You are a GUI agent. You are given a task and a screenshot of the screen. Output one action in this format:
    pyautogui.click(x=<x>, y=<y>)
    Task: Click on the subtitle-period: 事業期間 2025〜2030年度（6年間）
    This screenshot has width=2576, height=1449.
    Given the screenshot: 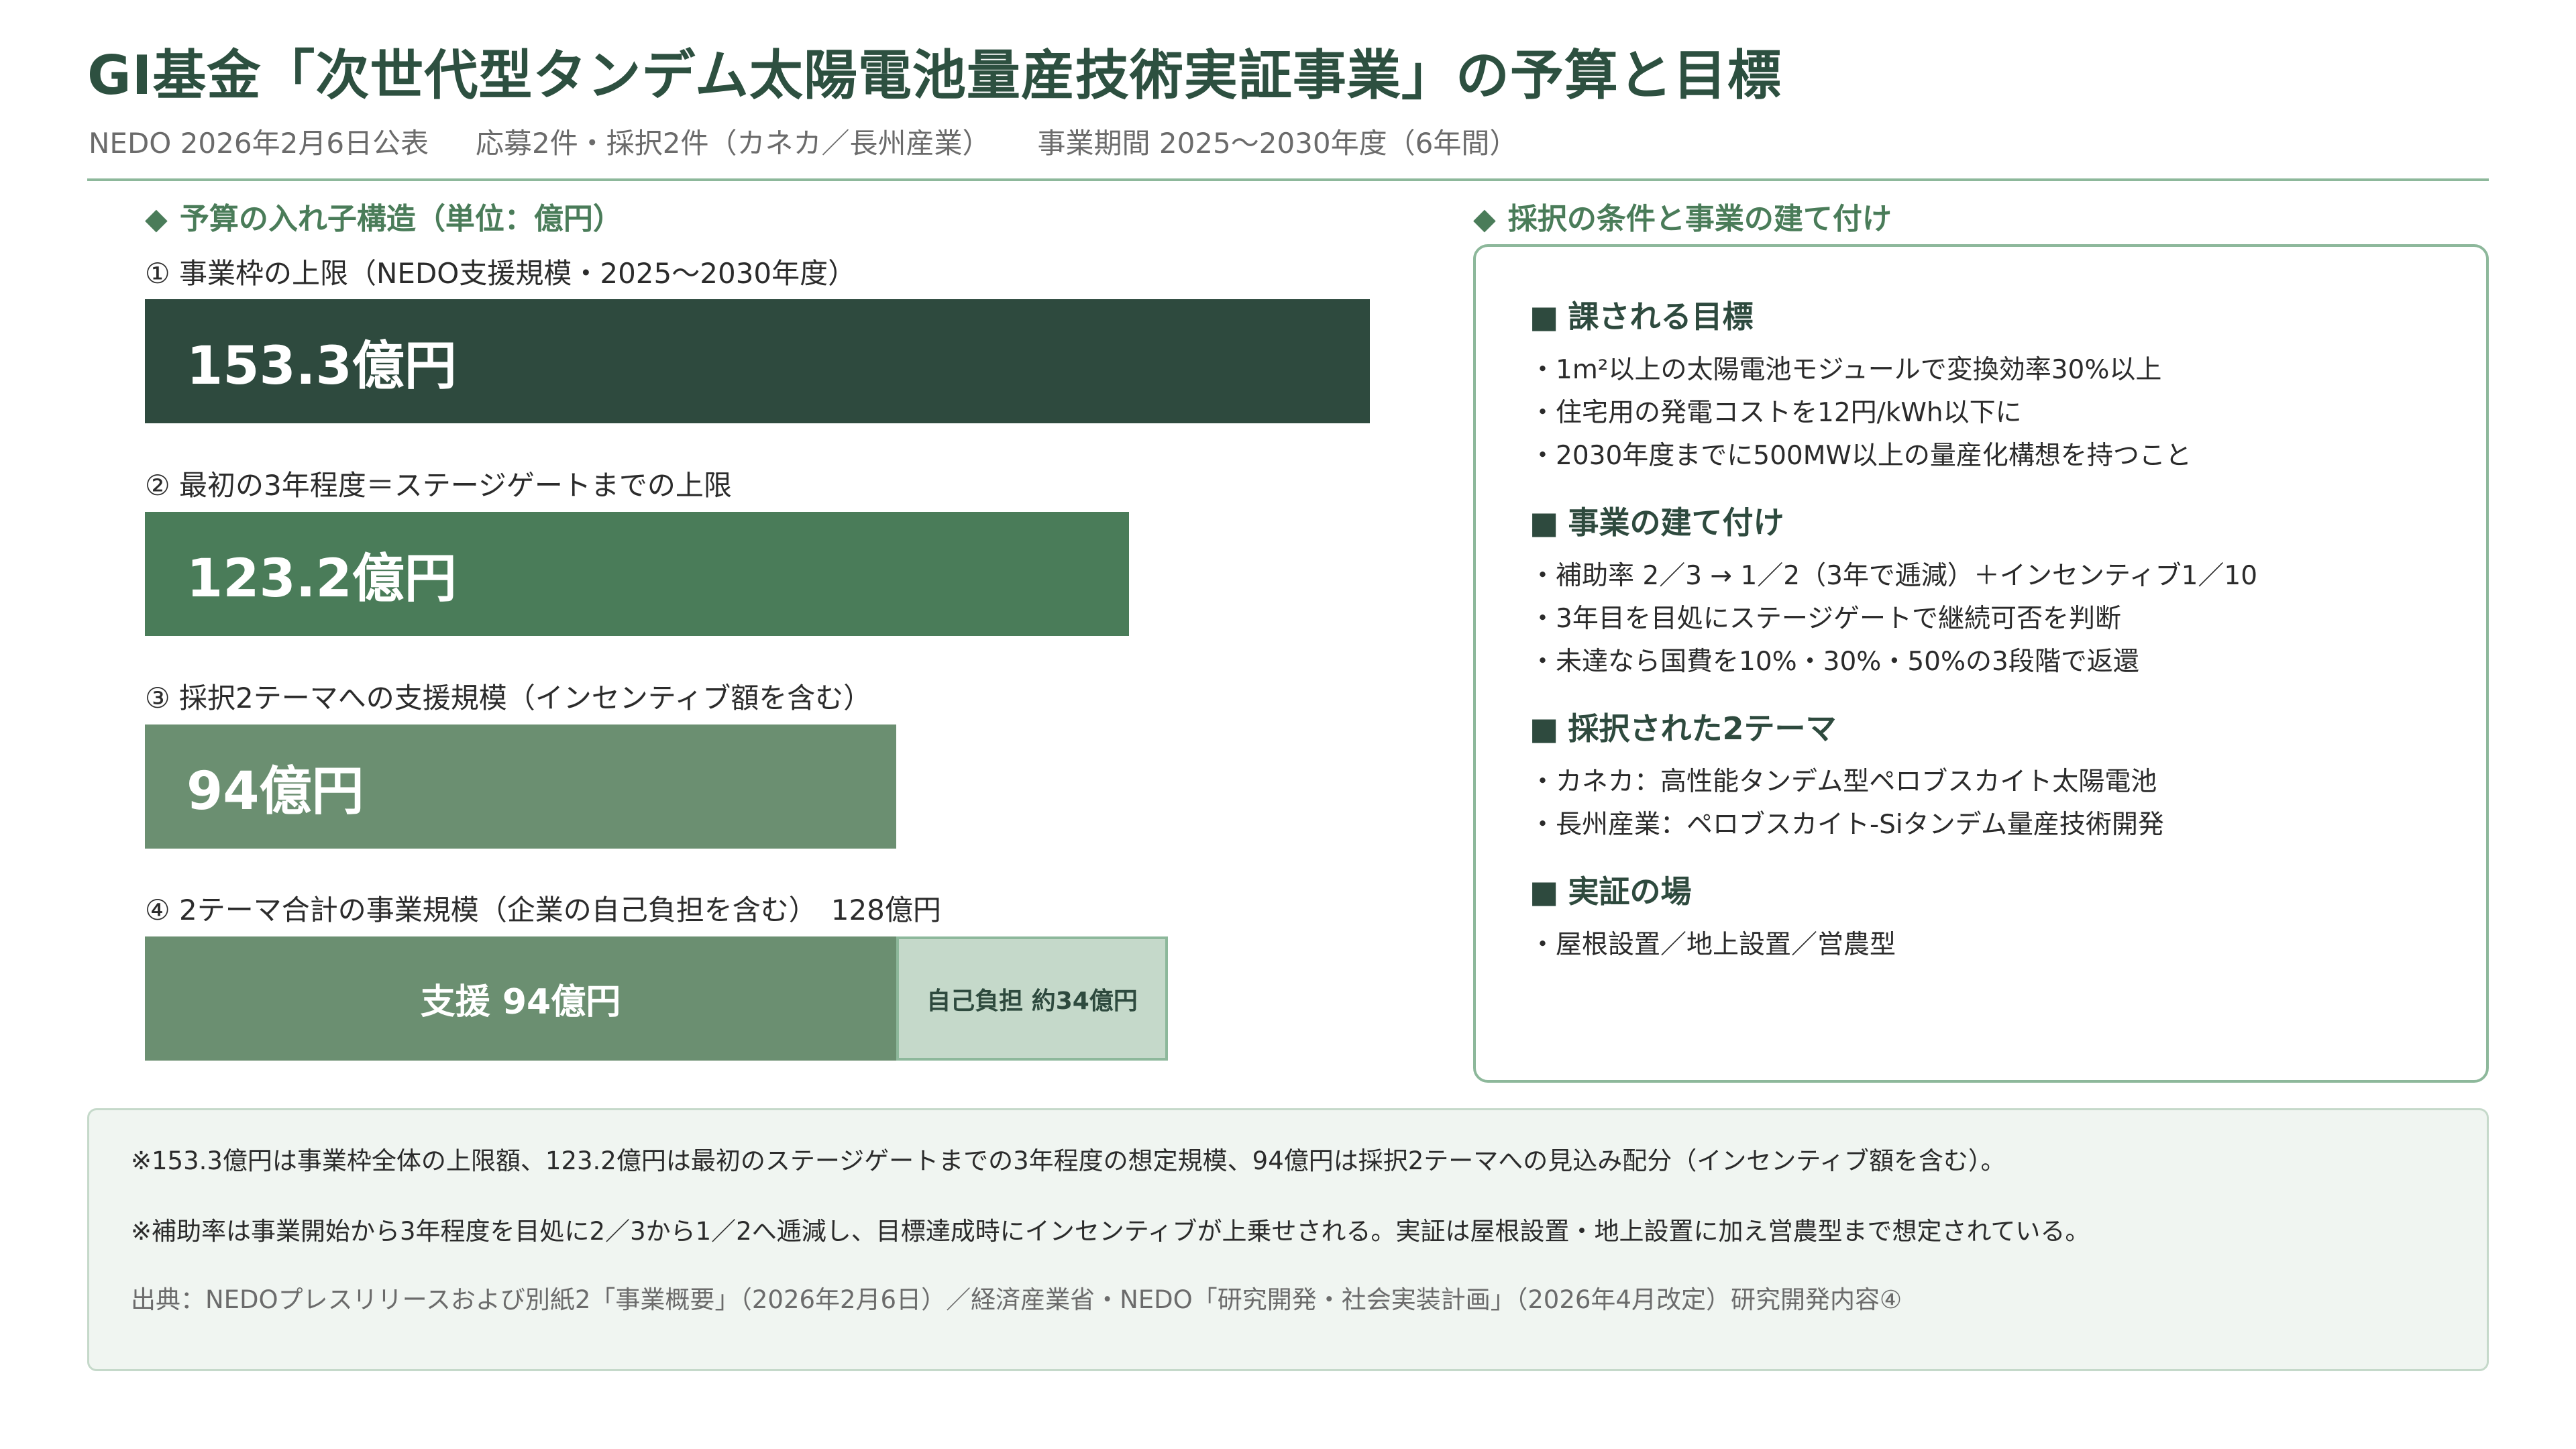 What is the action you would take?
    pyautogui.click(x=1277, y=143)
    